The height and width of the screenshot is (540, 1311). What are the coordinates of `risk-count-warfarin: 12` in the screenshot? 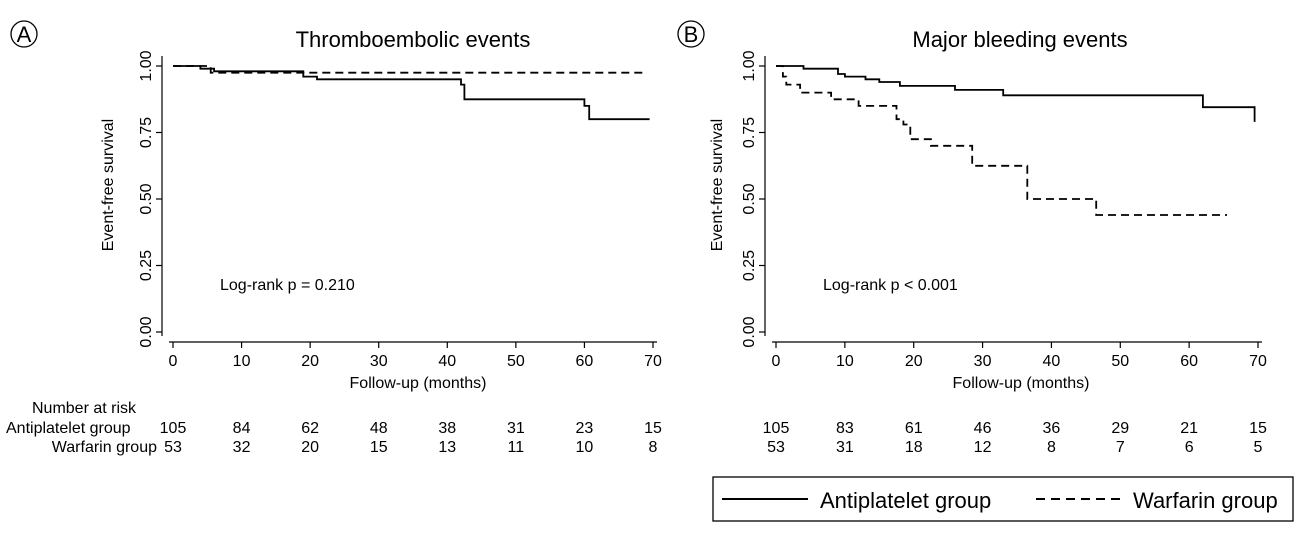 It's located at (983, 447).